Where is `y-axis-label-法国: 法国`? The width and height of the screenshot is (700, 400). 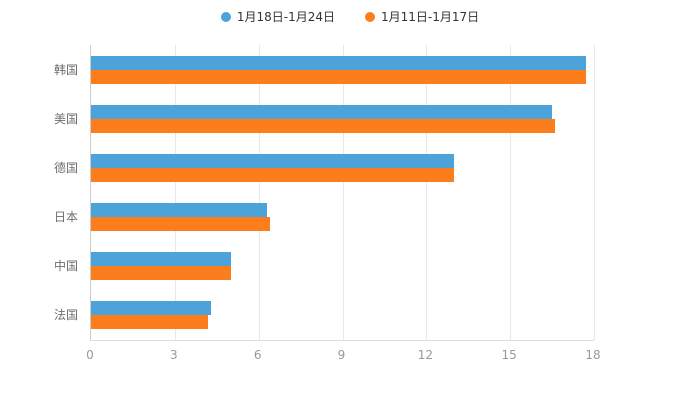 y-axis-label-法国: 法国 is located at coordinates (65, 315).